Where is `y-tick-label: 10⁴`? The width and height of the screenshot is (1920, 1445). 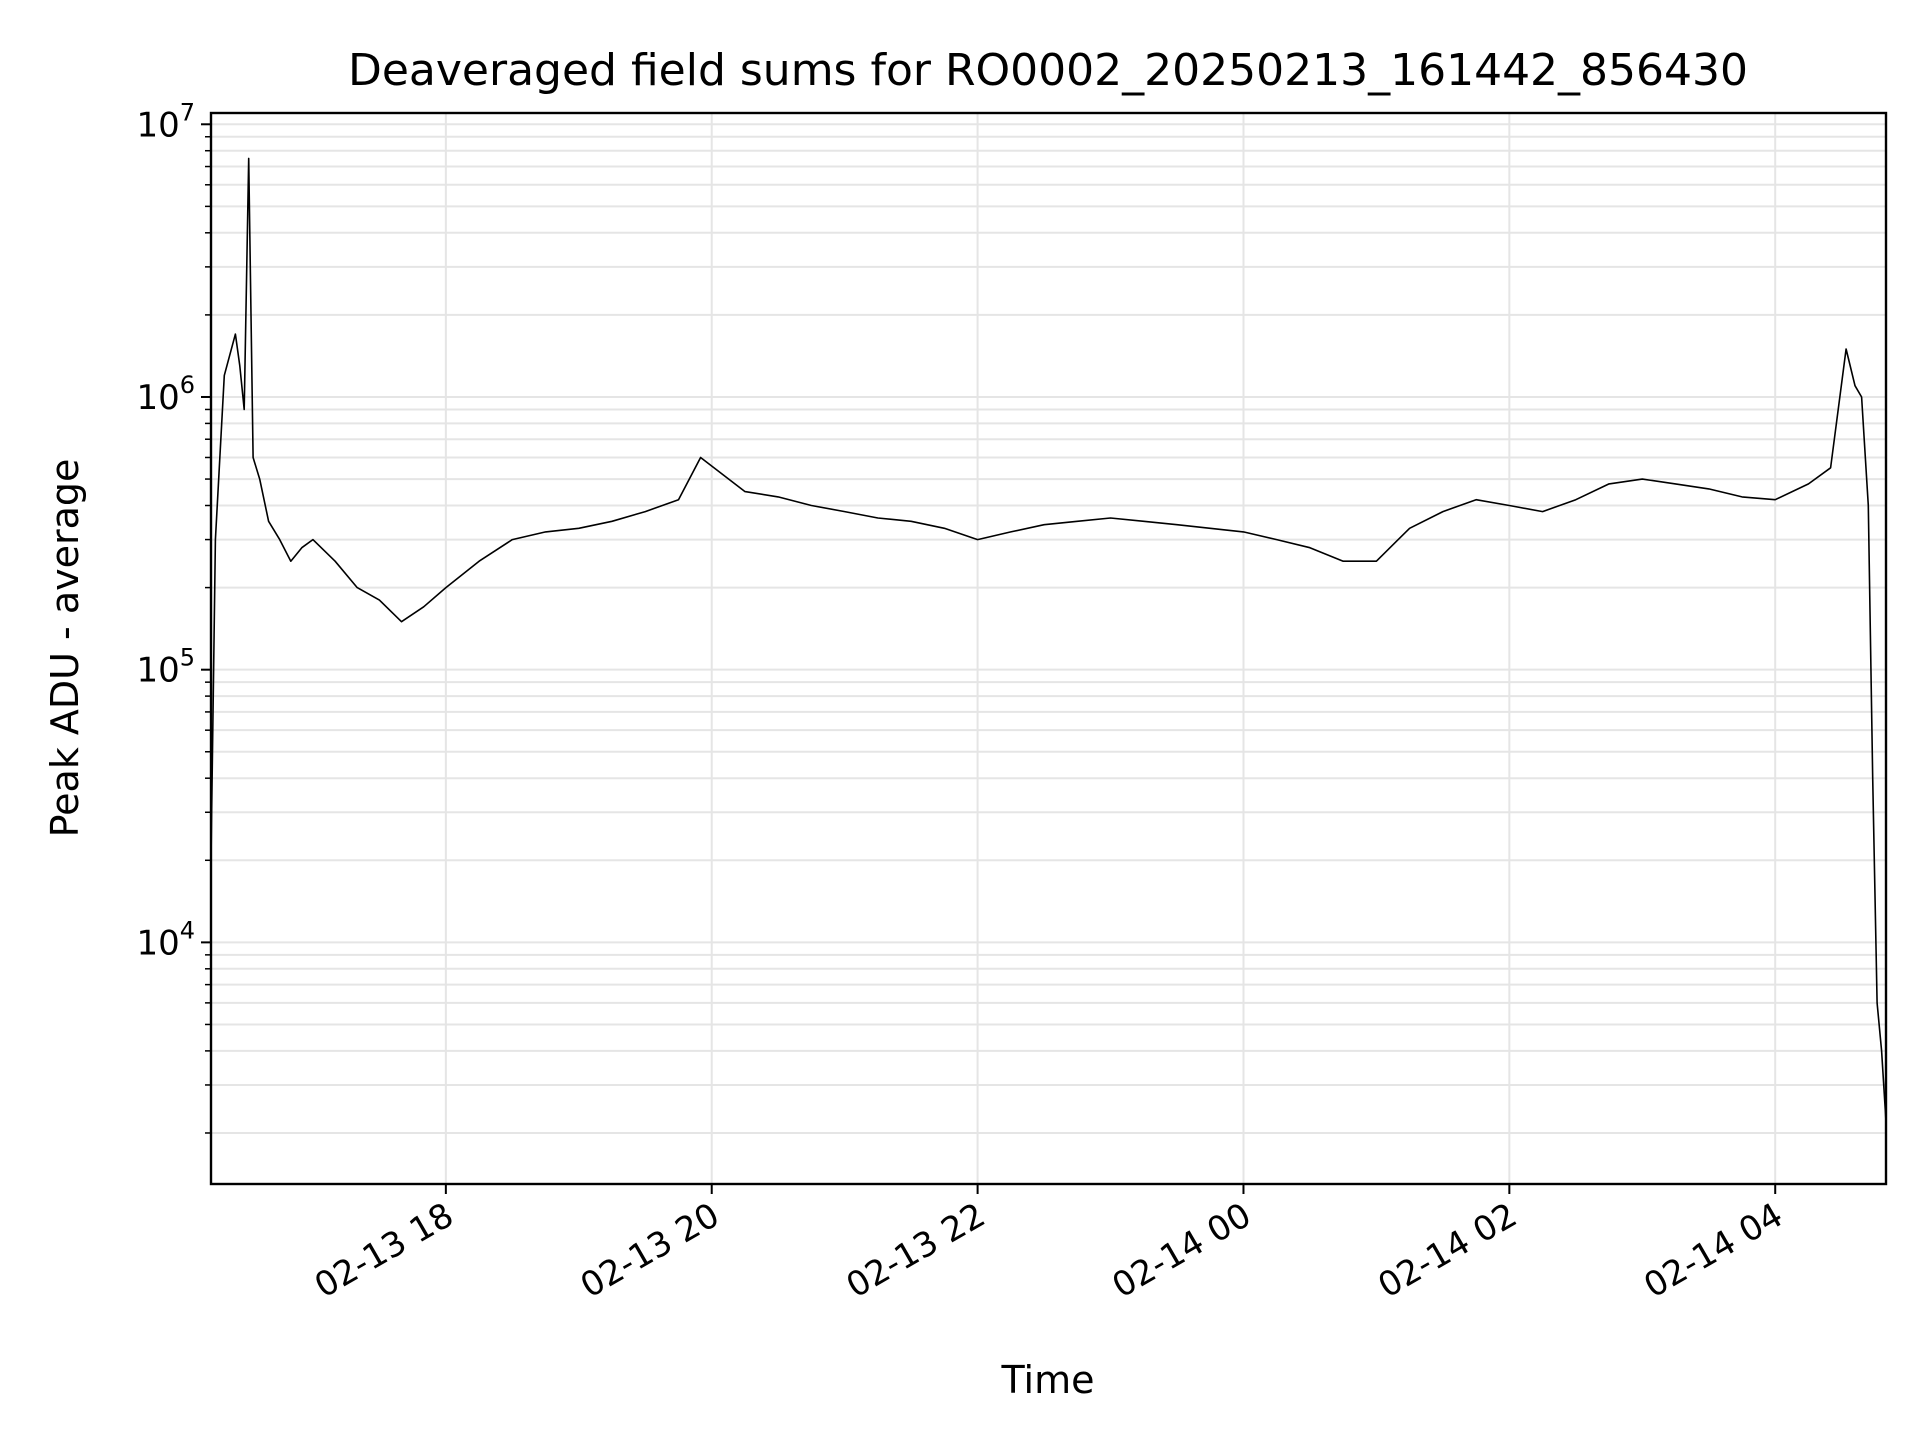 y-tick-label: 10⁴ is located at coordinates (165, 939).